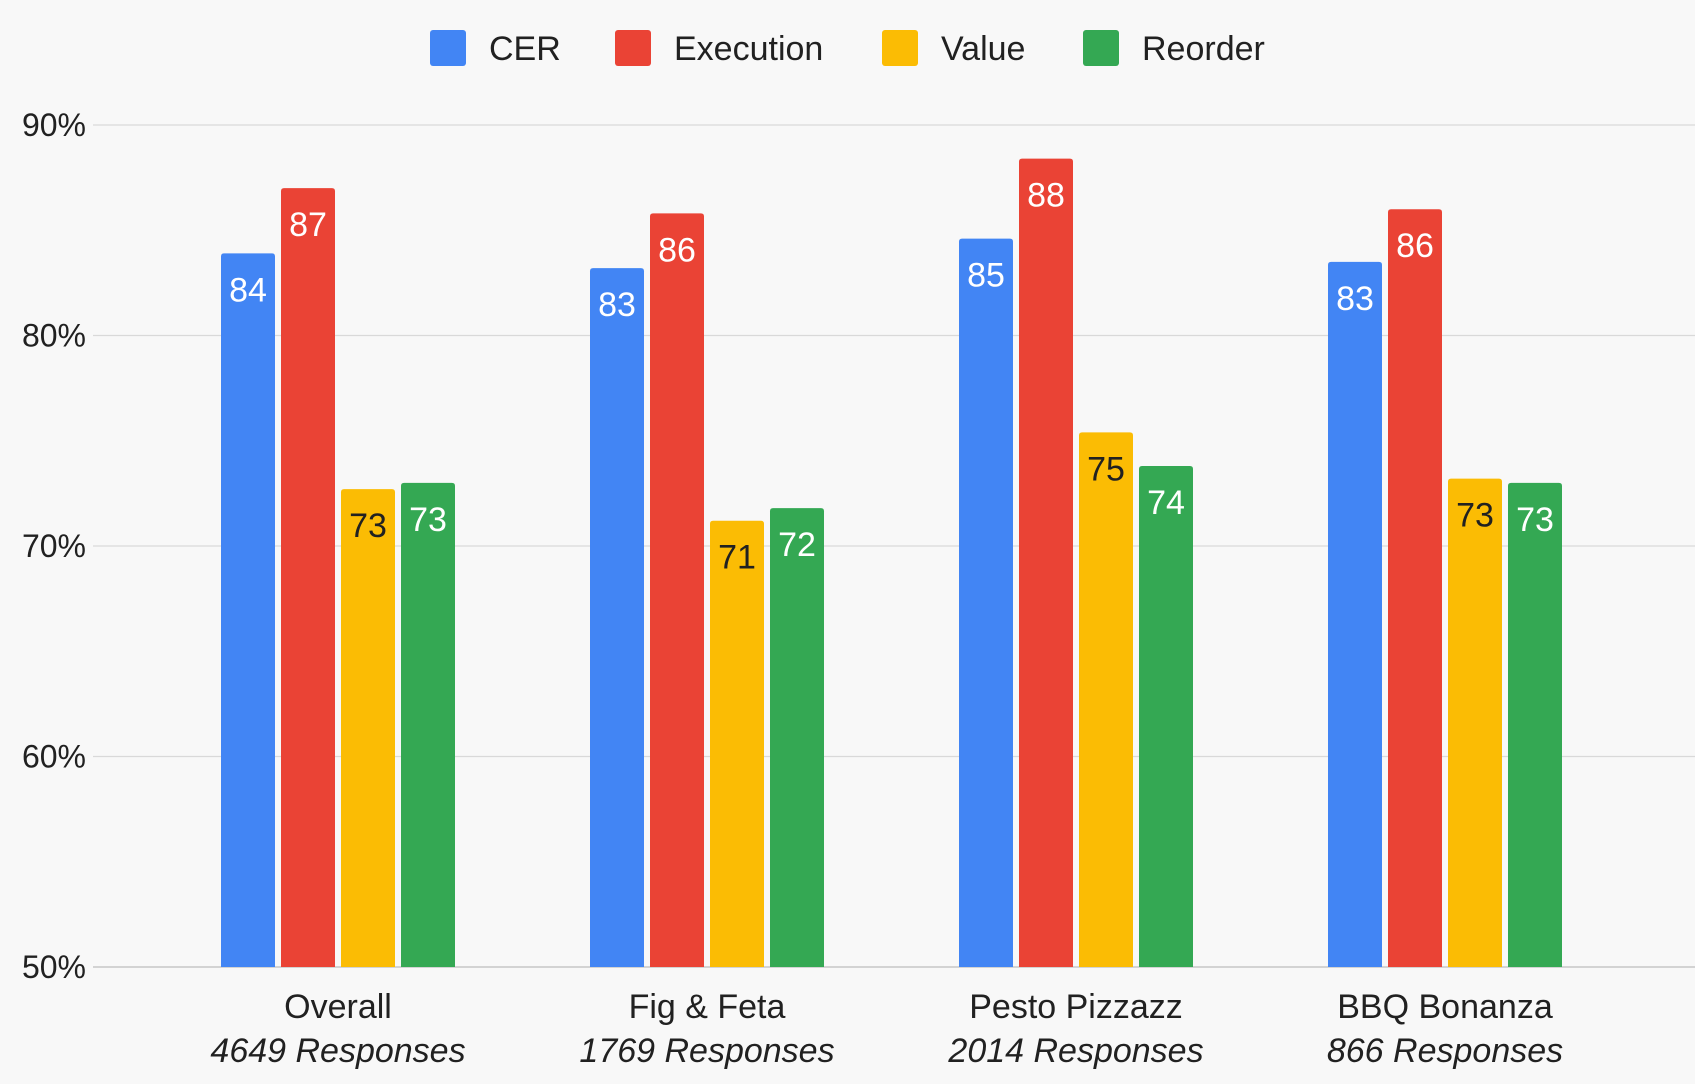  What do you see at coordinates (1475, 722) in the screenshot?
I see `bar-bbq-bonanza-value` at bounding box center [1475, 722].